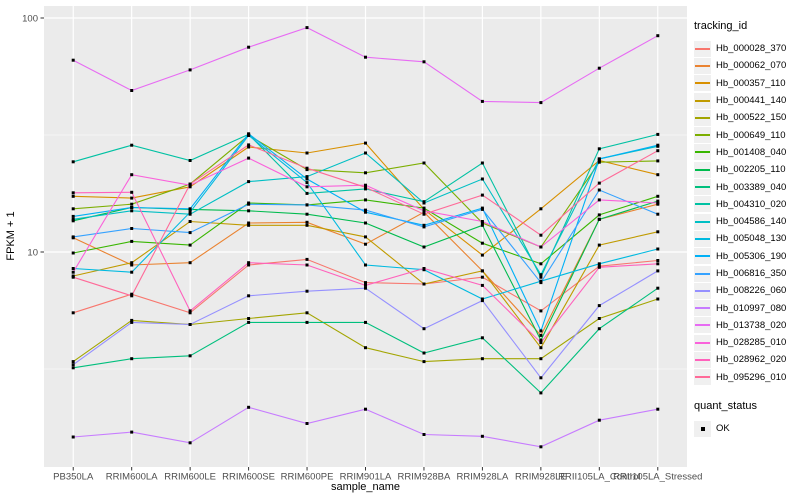  Describe the element at coordinates (751, 222) in the screenshot. I see `legend-item-label: Hb_004586_140` at that location.